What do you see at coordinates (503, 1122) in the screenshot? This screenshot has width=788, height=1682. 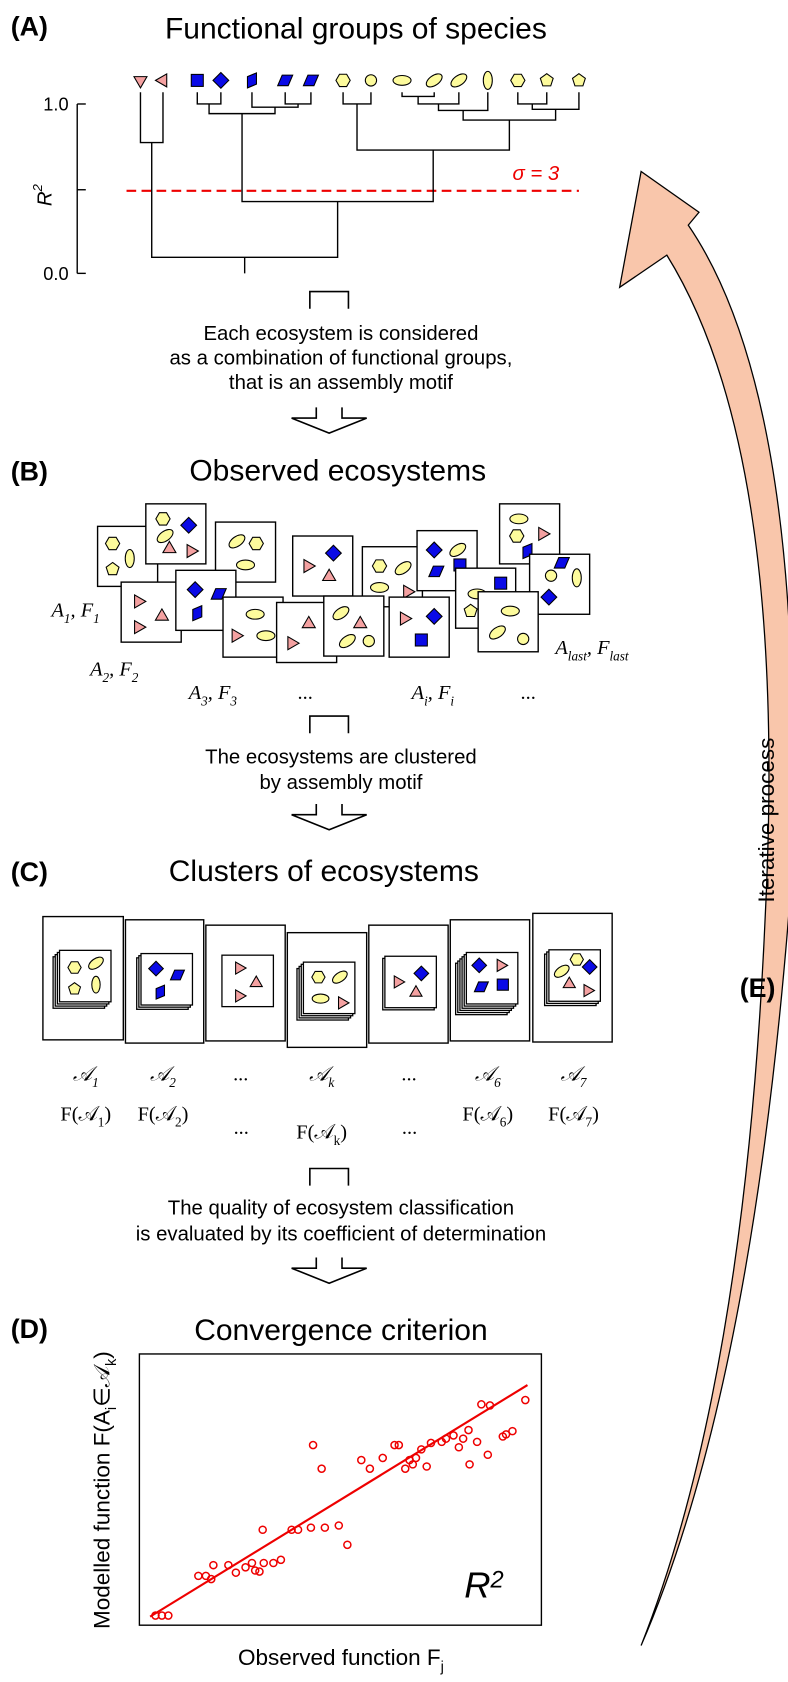 I see `subscript: 6` at bounding box center [503, 1122].